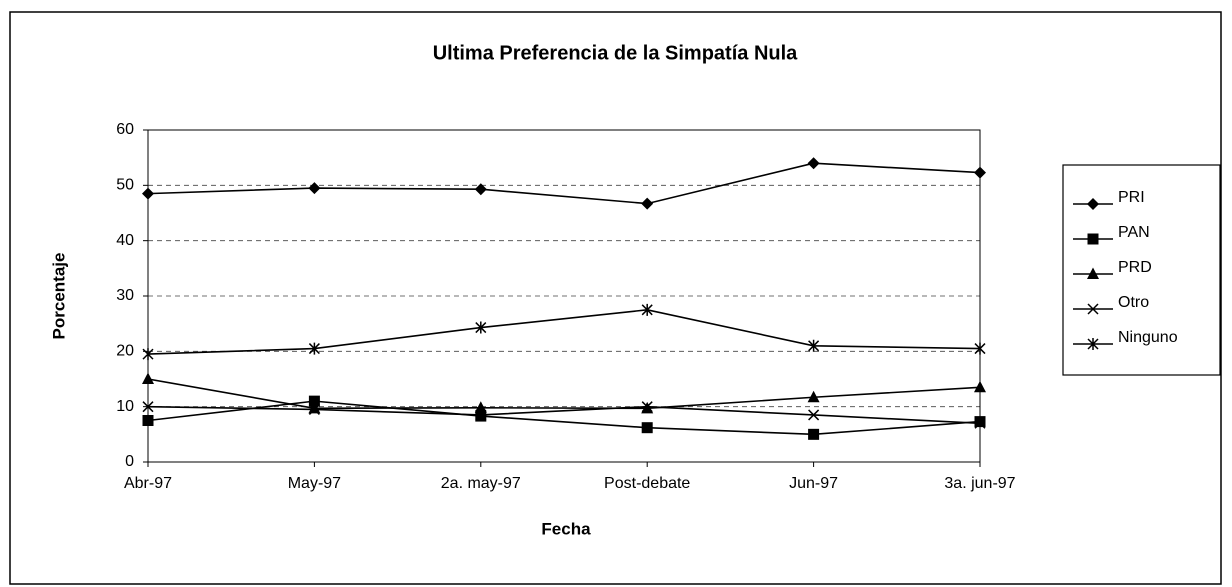 Image resolution: width=1232 pixels, height=587 pixels. What do you see at coordinates (1134, 232) in the screenshot?
I see `legend-label: PAN` at bounding box center [1134, 232].